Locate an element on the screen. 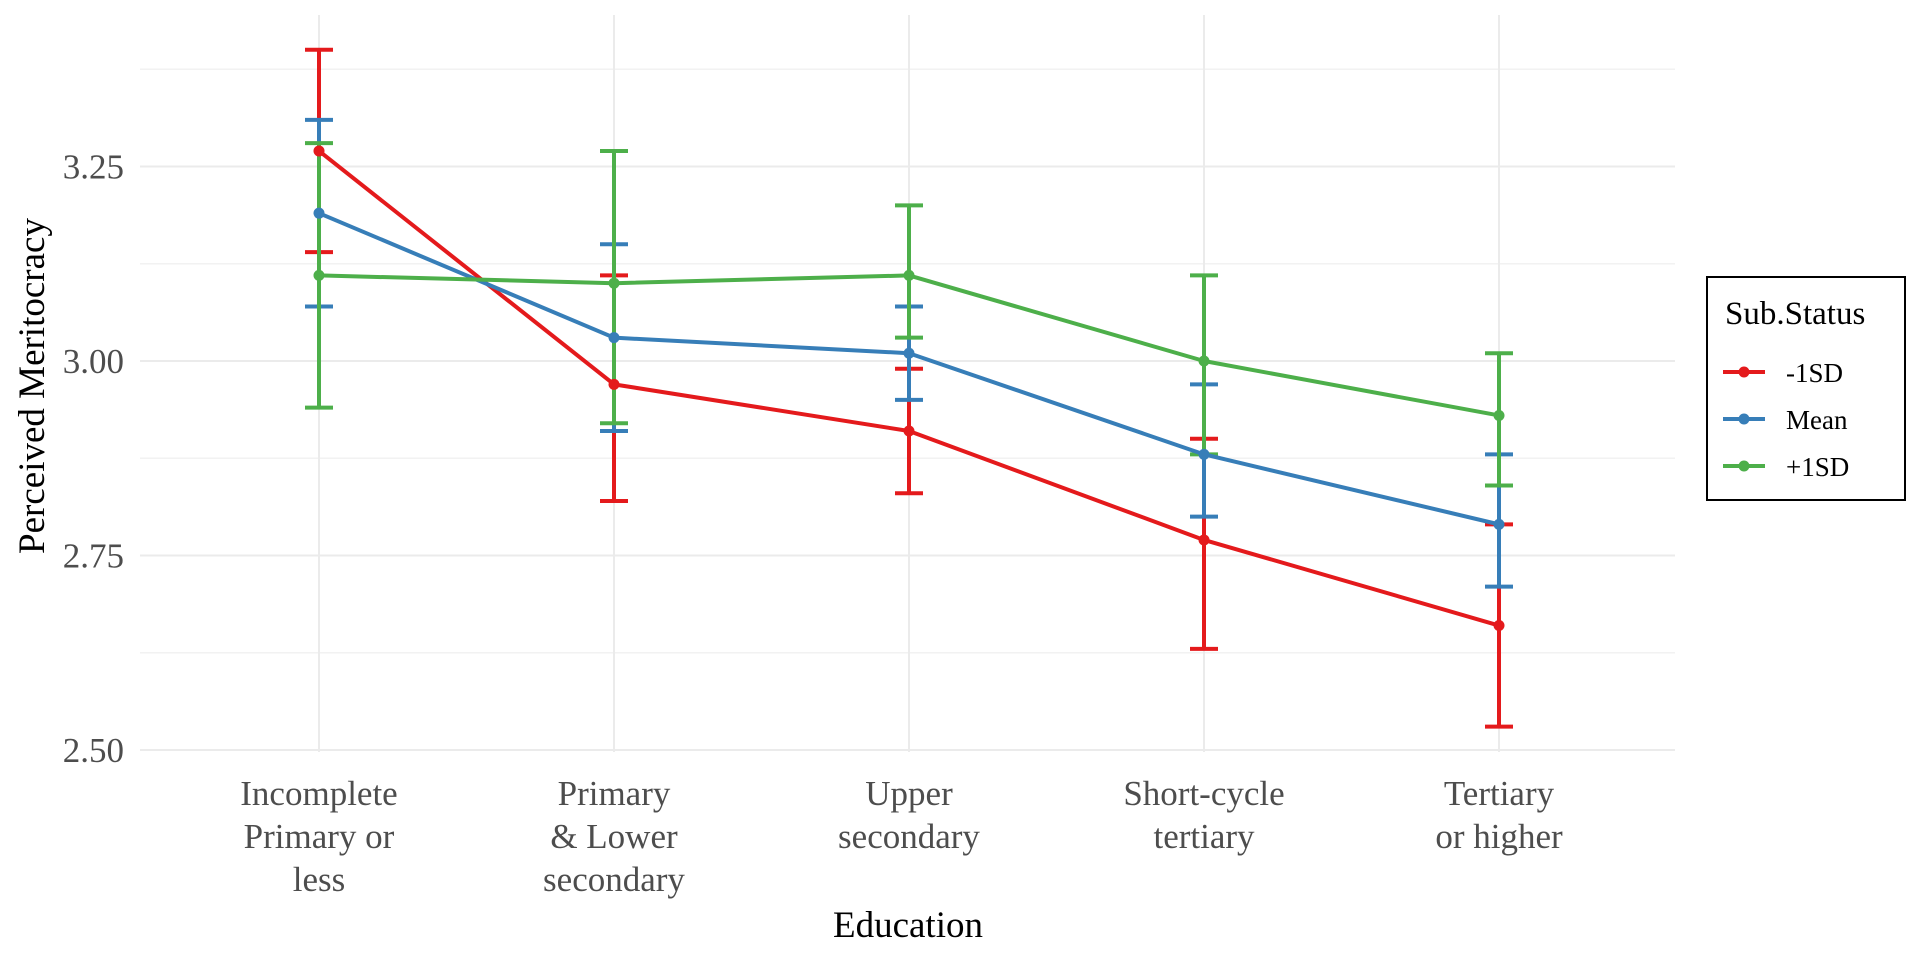 The height and width of the screenshot is (960, 1920). y-tick-label: 2.75 is located at coordinates (93, 556).